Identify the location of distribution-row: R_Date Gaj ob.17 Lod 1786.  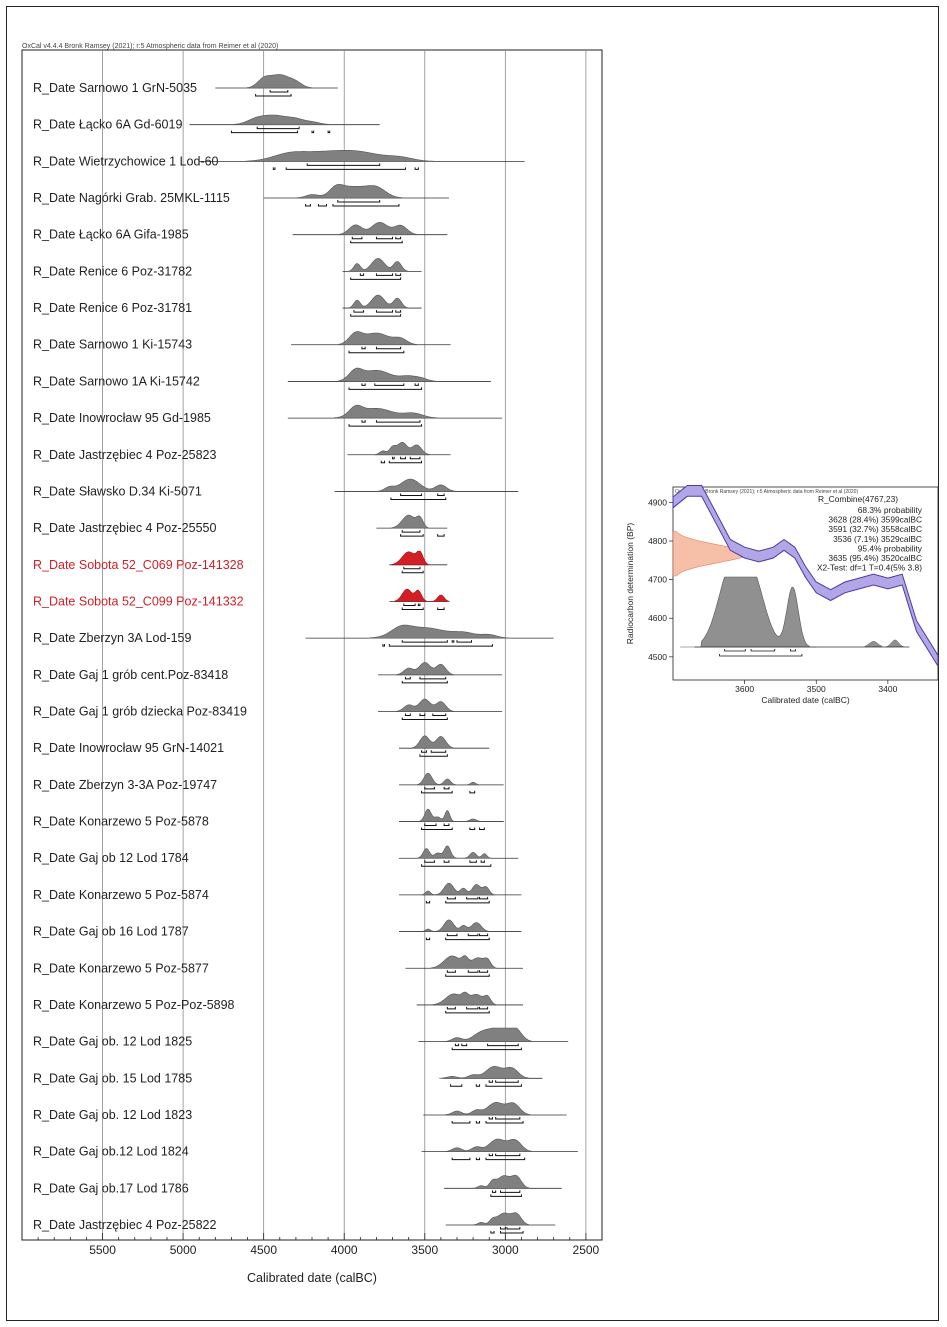
(297, 1185).